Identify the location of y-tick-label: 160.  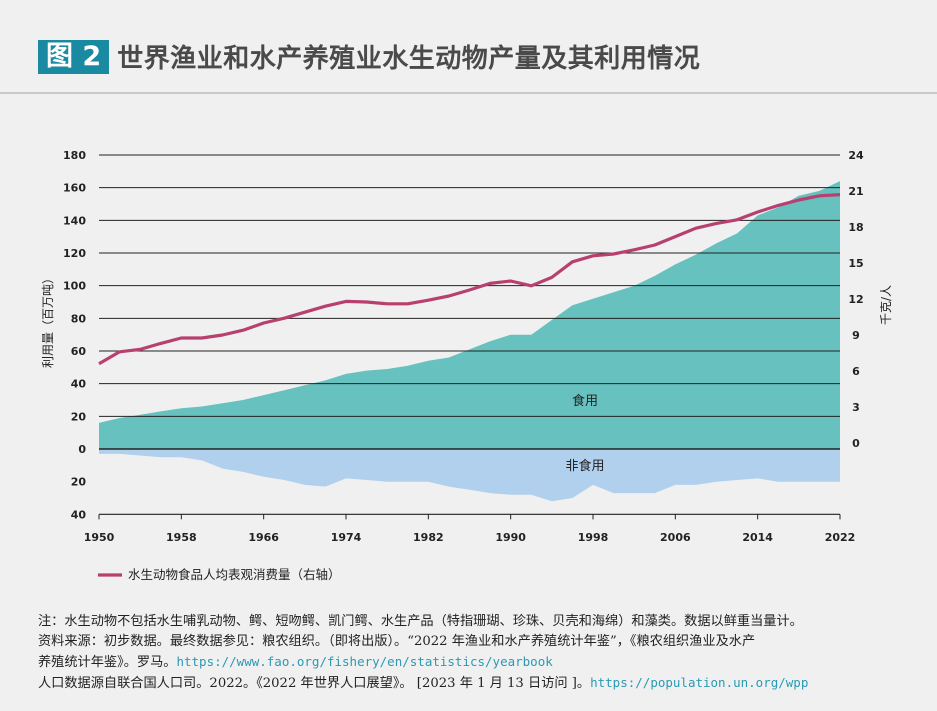
(74, 188).